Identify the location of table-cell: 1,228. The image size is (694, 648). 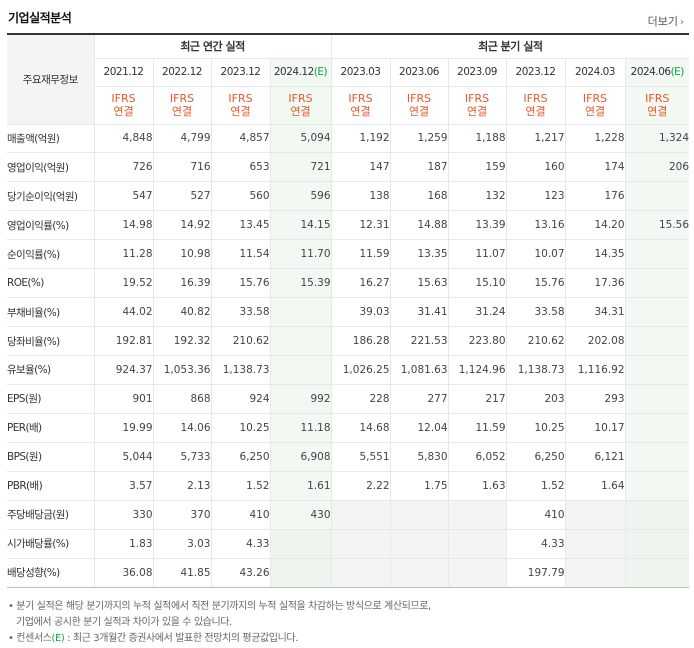
(595, 139).